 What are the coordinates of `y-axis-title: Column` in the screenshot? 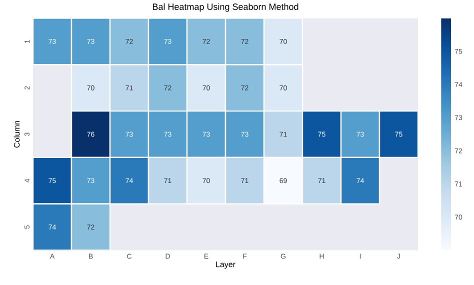 It's located at (17, 134).